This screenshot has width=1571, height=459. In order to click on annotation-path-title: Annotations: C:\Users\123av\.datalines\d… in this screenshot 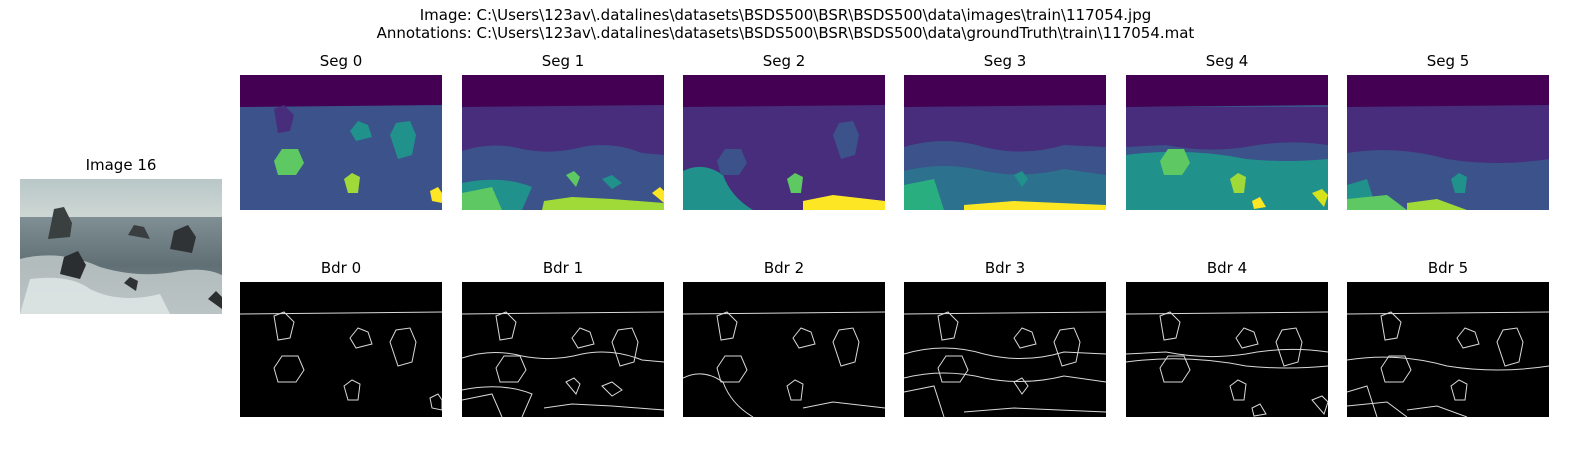, I will do `click(785, 33)`.